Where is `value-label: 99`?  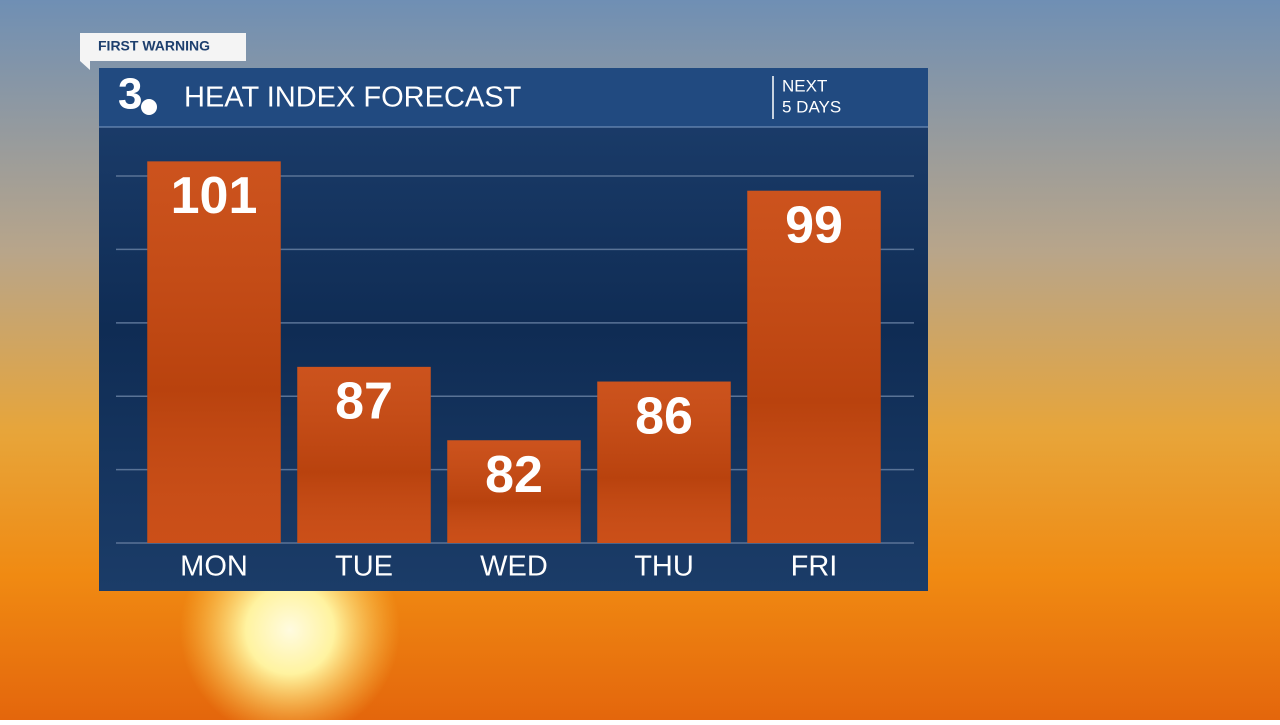
value-label: 99 is located at coordinates (814, 225).